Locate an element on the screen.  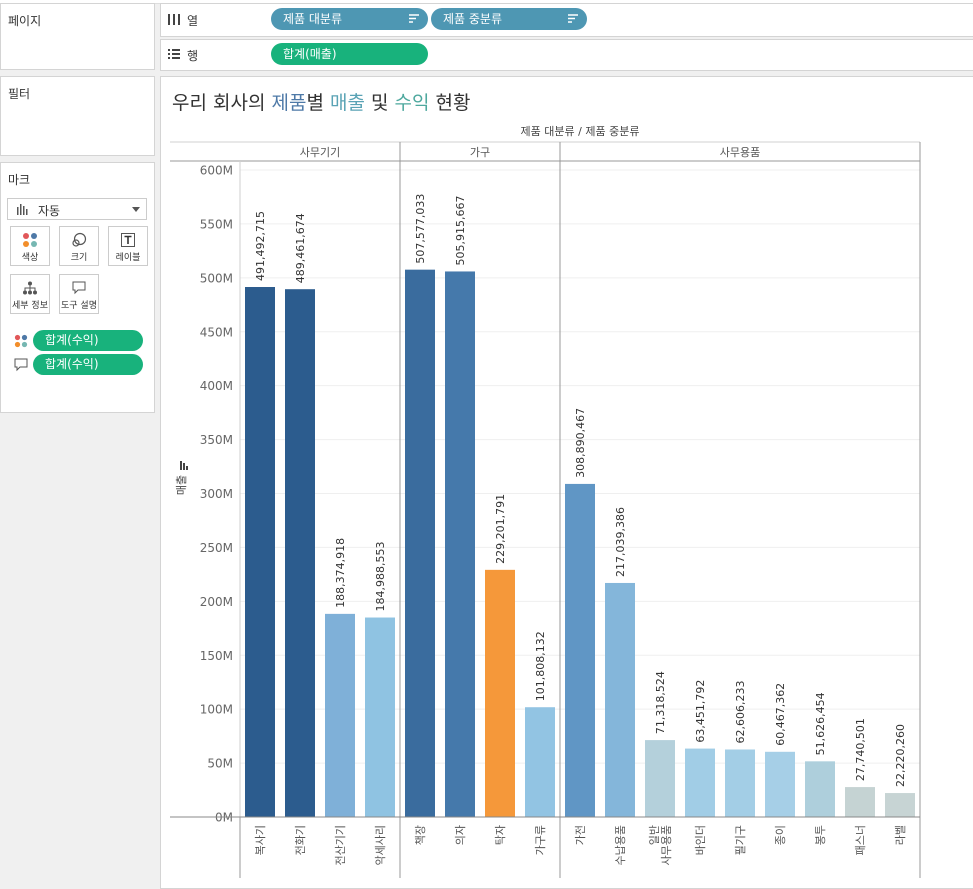
color-button-label: 색상 is located at coordinates (30, 258).